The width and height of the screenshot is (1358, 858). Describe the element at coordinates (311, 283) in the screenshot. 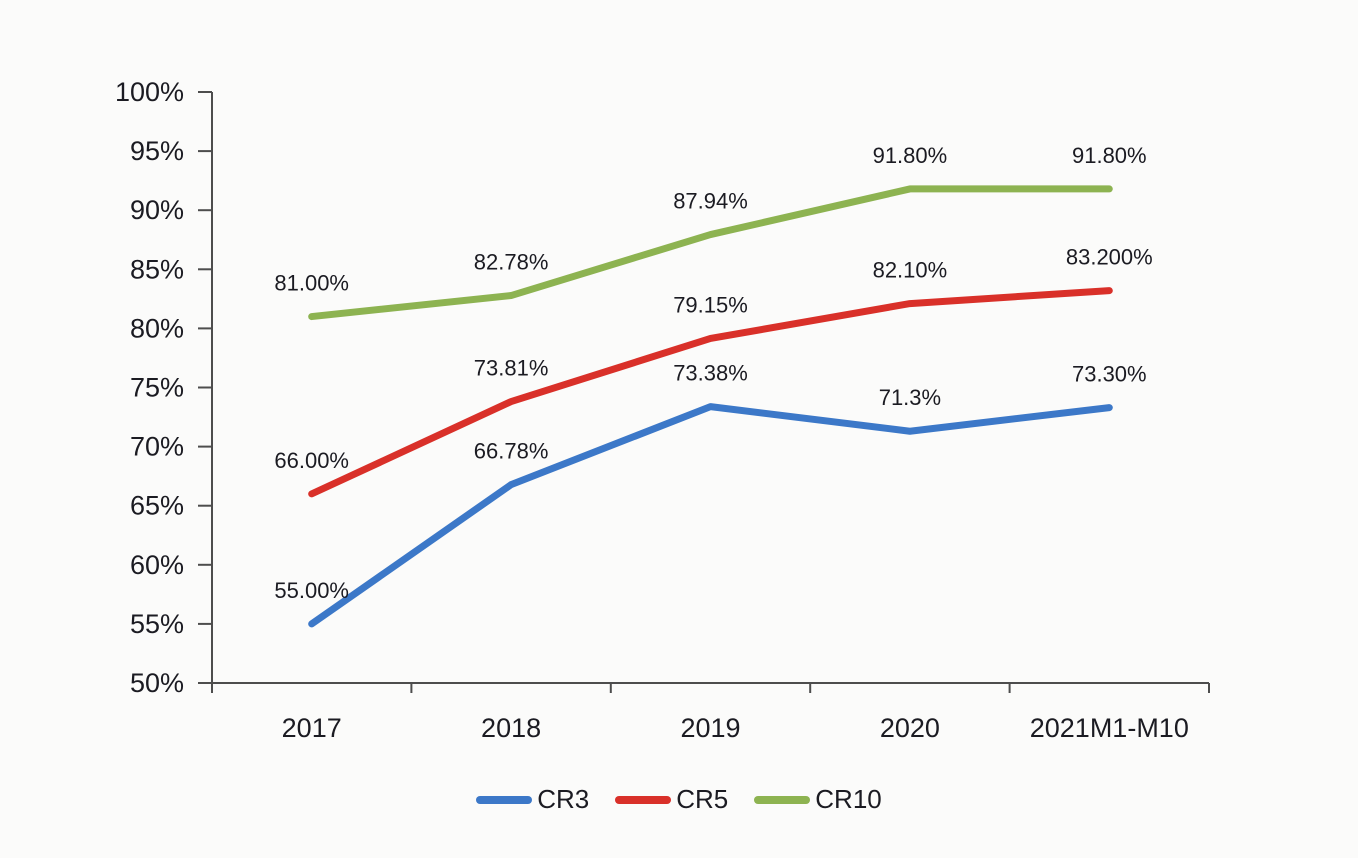

I see `svg-text: 81.00%` at that location.